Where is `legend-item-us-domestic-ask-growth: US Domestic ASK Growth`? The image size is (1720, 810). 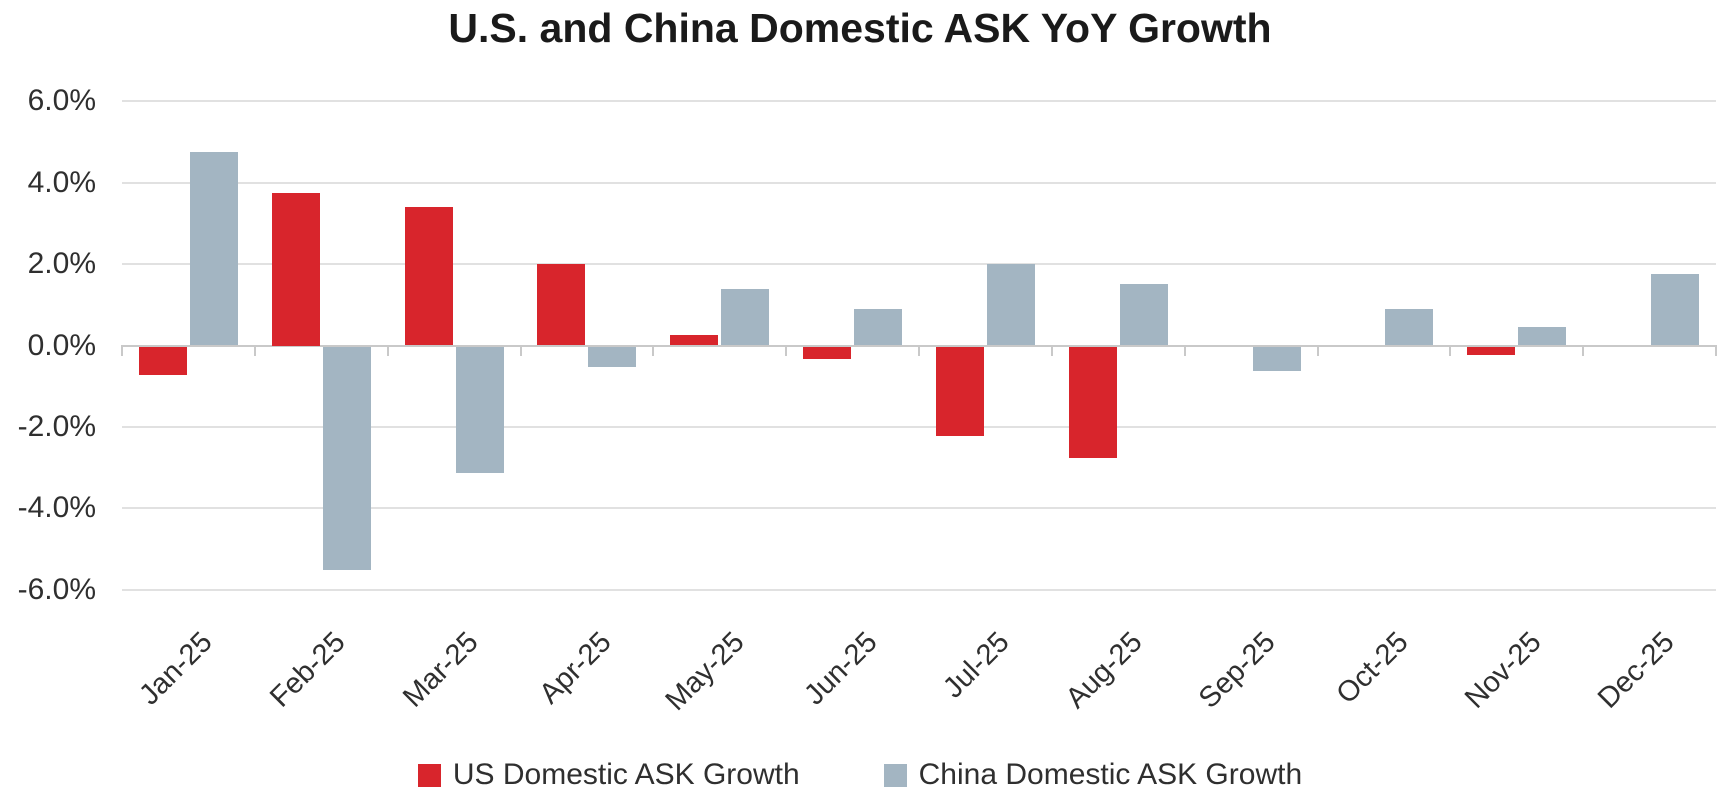
legend-item-us-domestic-ask-growth: US Domestic ASK Growth is located at coordinates (608, 775).